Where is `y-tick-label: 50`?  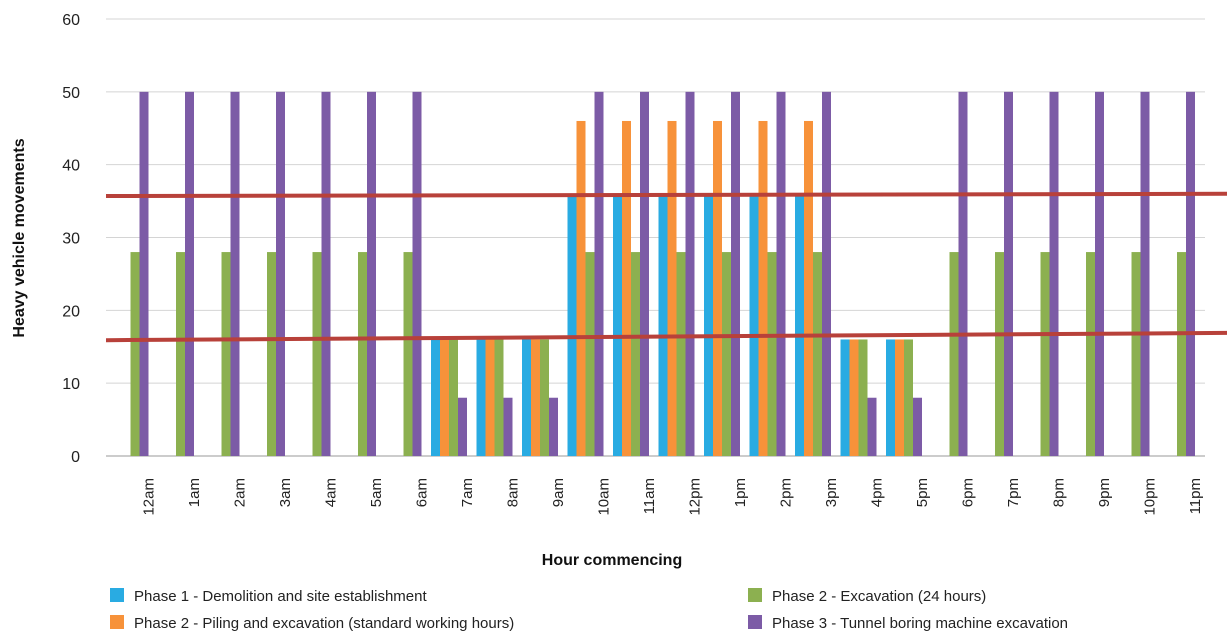
y-tick-label: 50 is located at coordinates (71, 93).